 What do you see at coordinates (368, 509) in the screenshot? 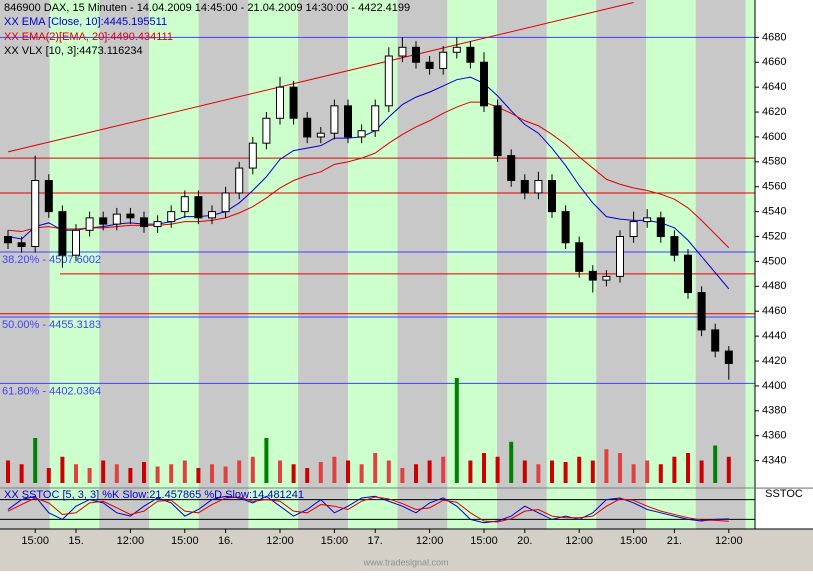
I see `stoch-line` at bounding box center [368, 509].